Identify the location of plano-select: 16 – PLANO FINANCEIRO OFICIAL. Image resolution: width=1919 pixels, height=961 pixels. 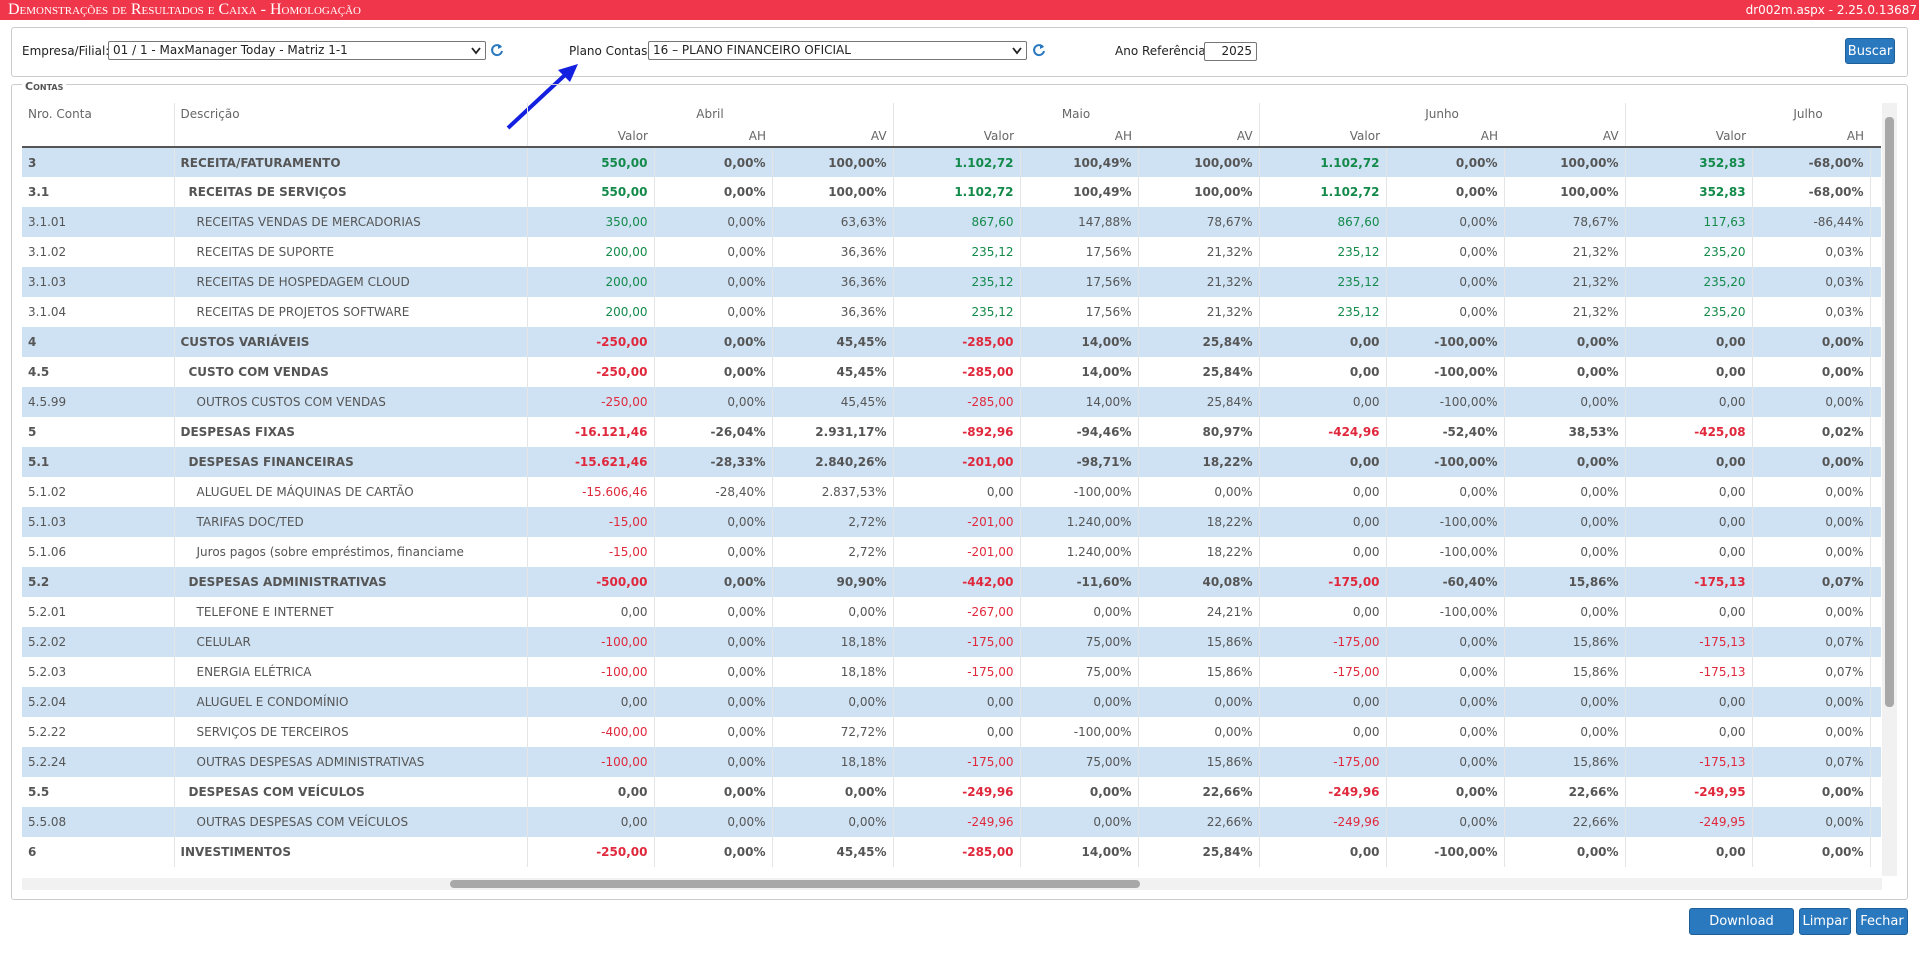
(837, 50).